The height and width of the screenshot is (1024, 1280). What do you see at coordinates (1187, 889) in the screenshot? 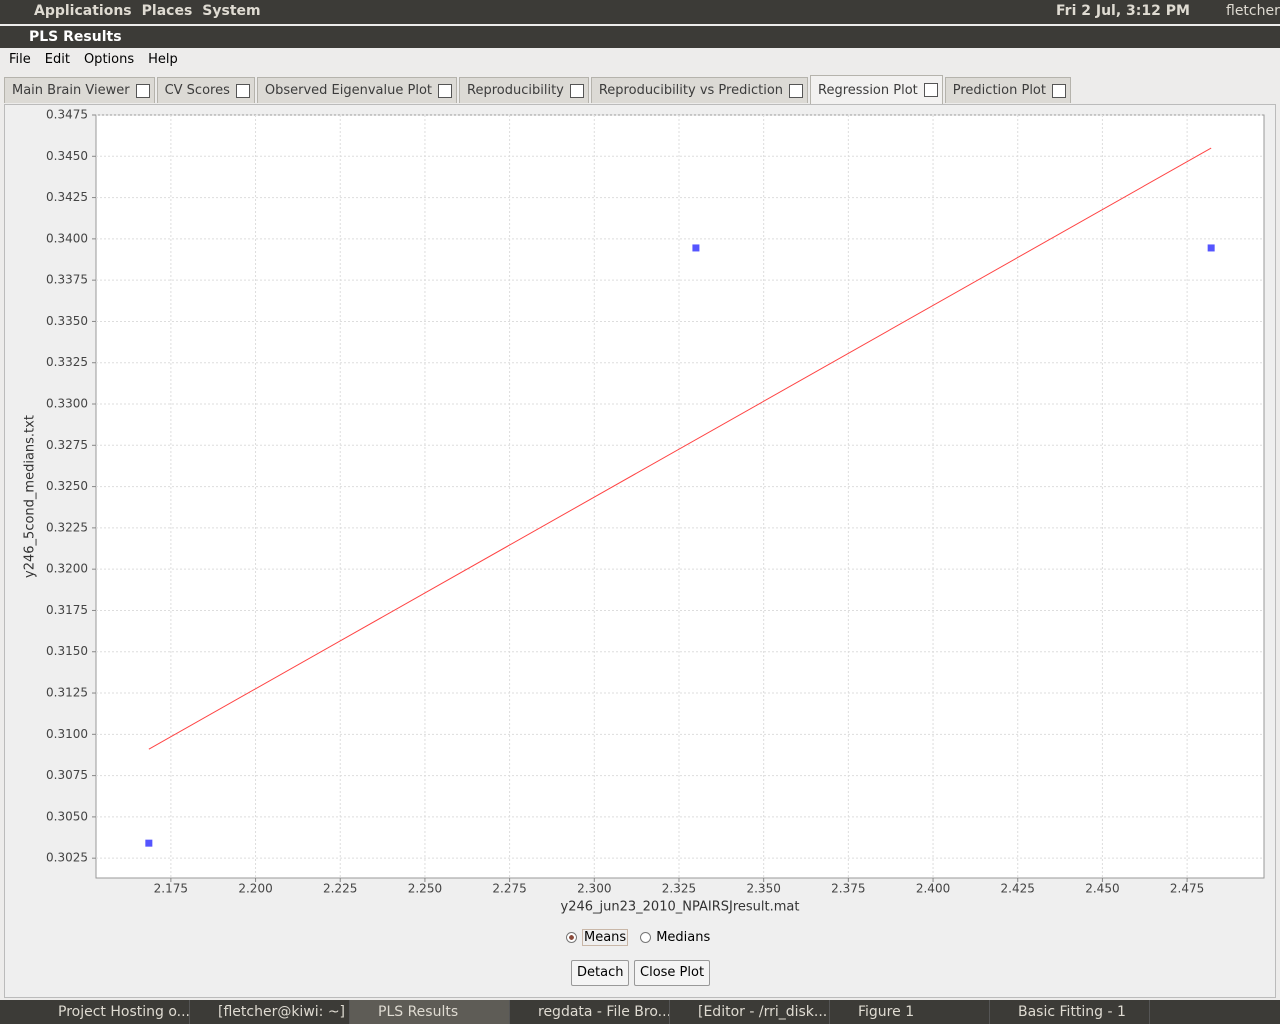
I see `x-tick-label: 2.475` at bounding box center [1187, 889].